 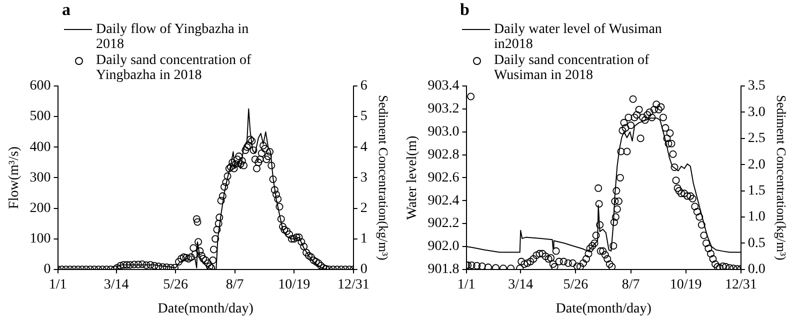 What do you see at coordinates (757, 164) in the screenshot?
I see `y2-tick-label: 2.0` at bounding box center [757, 164].